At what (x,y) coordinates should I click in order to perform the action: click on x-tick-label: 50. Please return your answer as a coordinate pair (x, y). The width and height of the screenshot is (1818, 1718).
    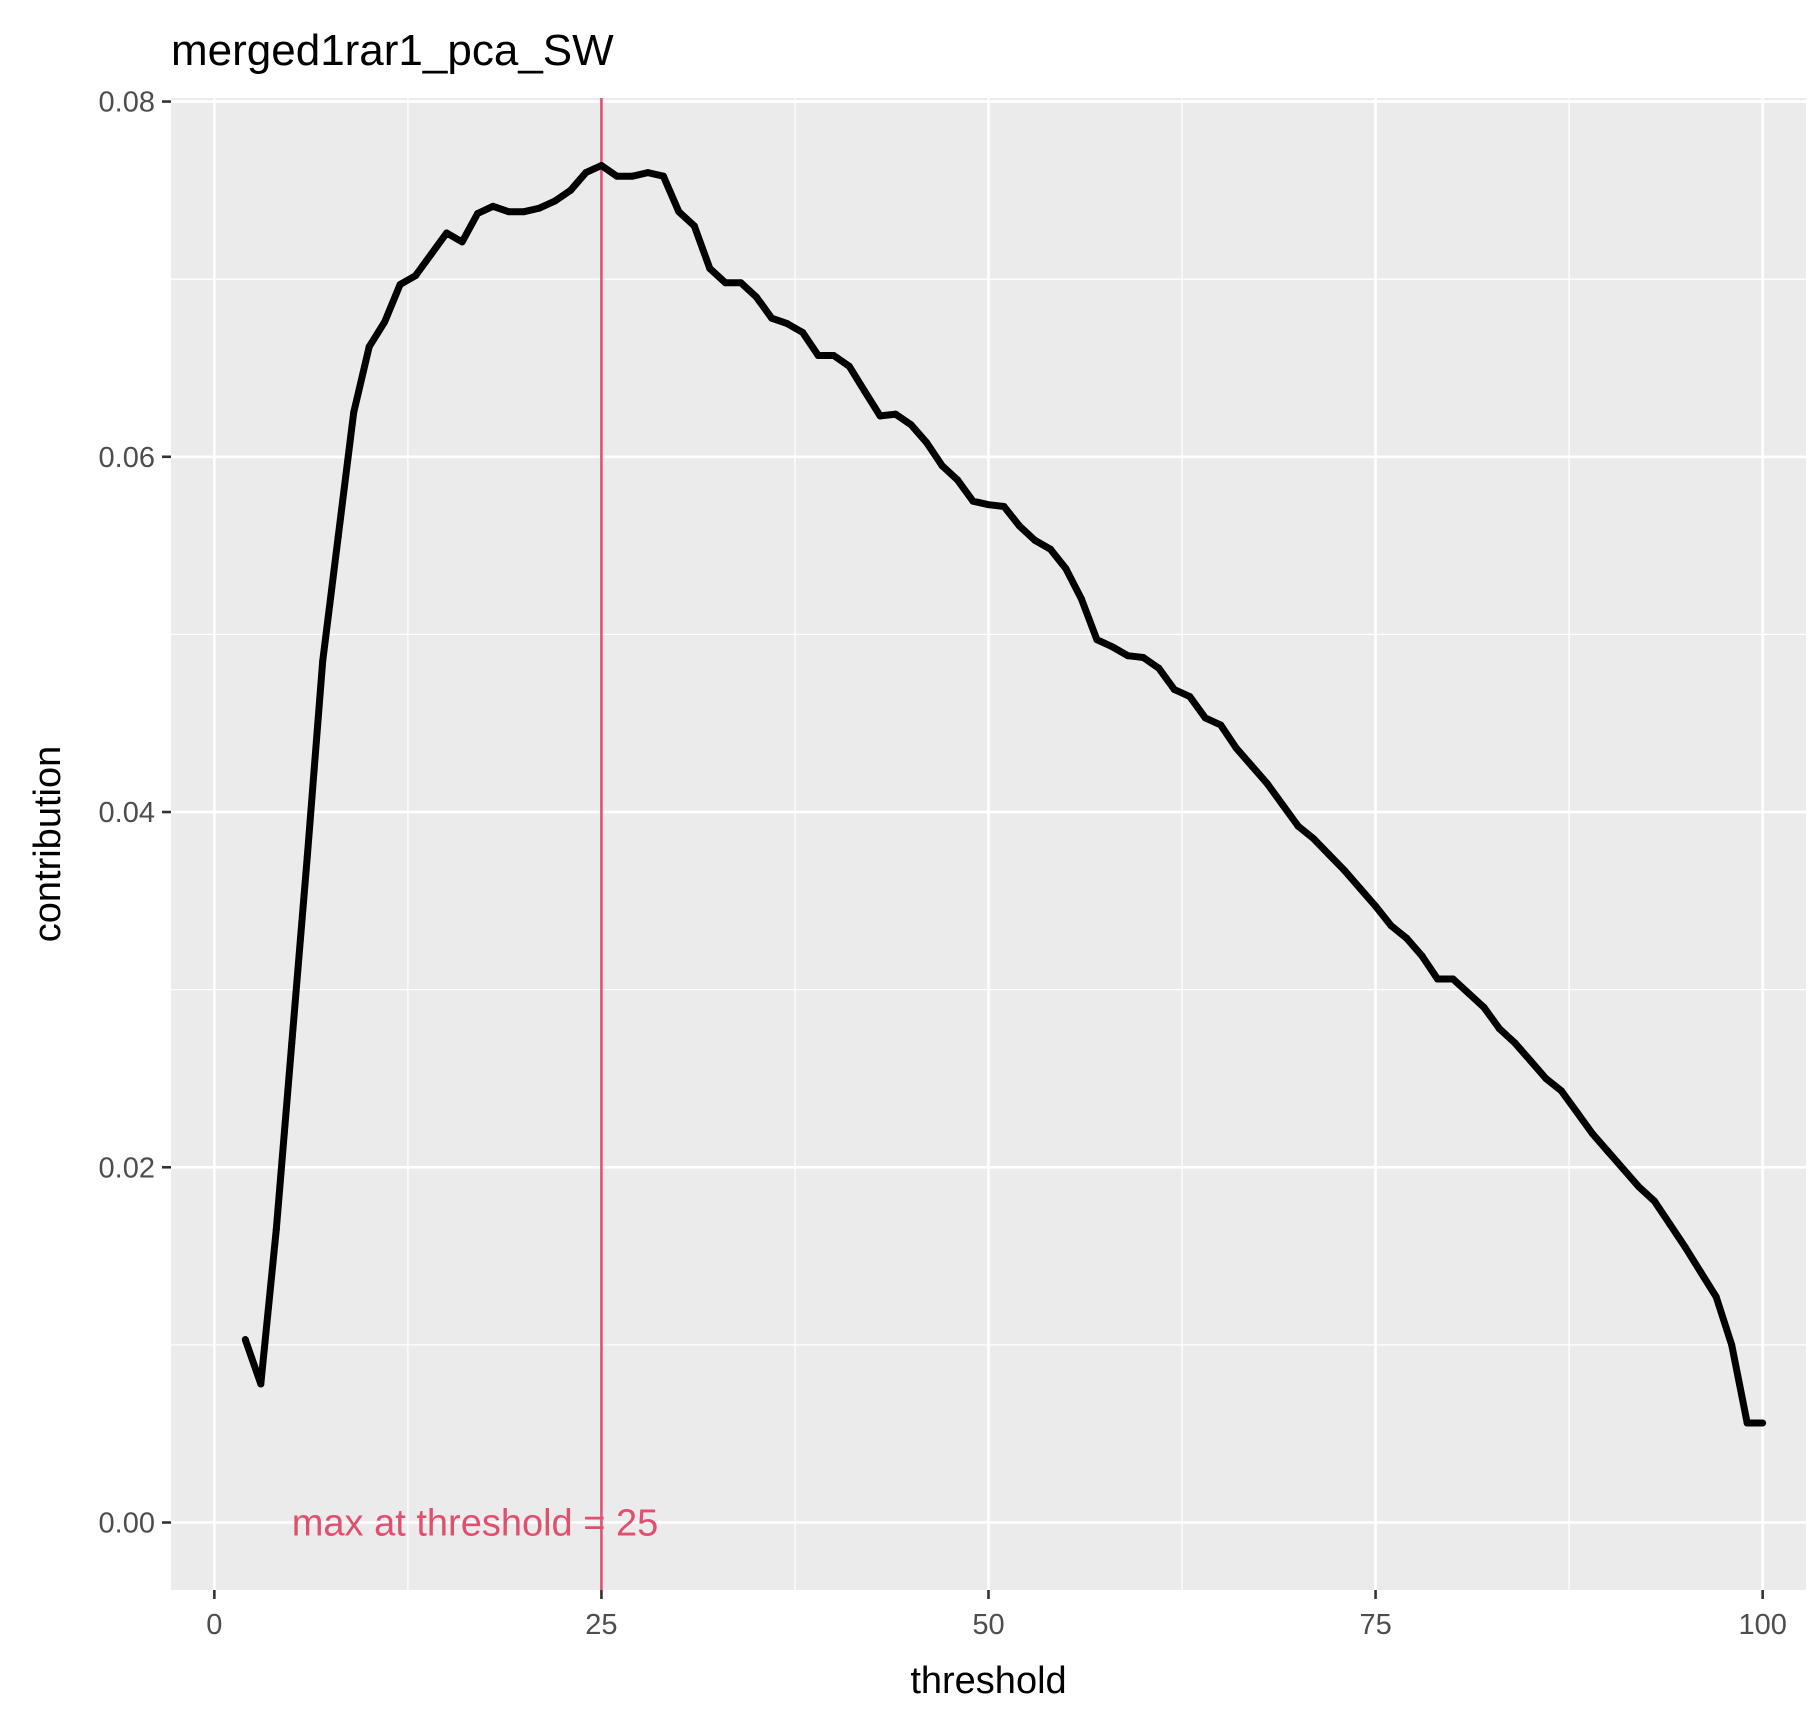
    Looking at the image, I should click on (988, 1625).